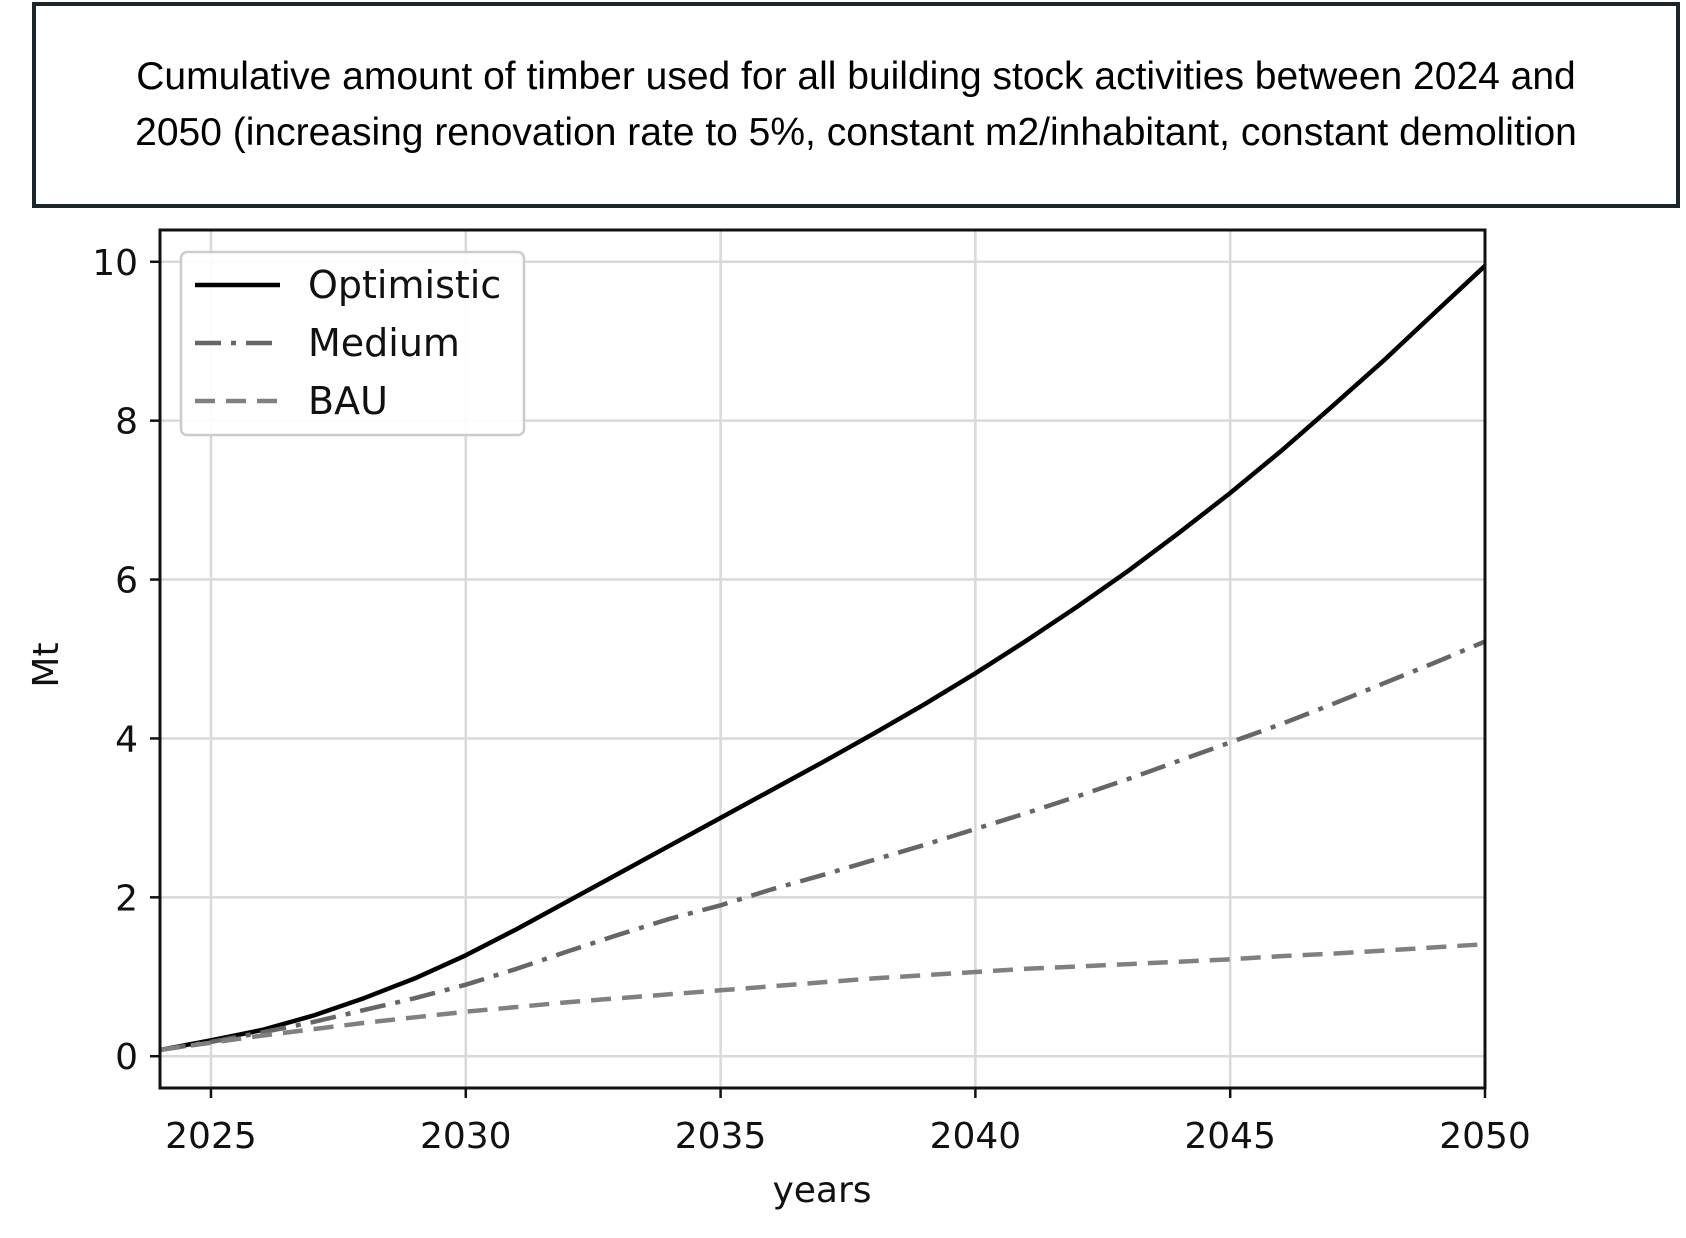 The image size is (1686, 1238). What do you see at coordinates (821, 1190) in the screenshot?
I see `x-axis-label: years` at bounding box center [821, 1190].